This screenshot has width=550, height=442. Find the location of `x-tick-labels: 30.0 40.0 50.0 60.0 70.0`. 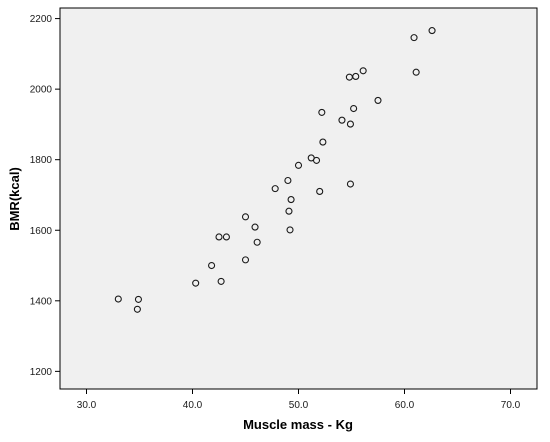

x-tick-labels: 30.0 40.0 50.0 60.0 70.0 is located at coordinates (299, 405).